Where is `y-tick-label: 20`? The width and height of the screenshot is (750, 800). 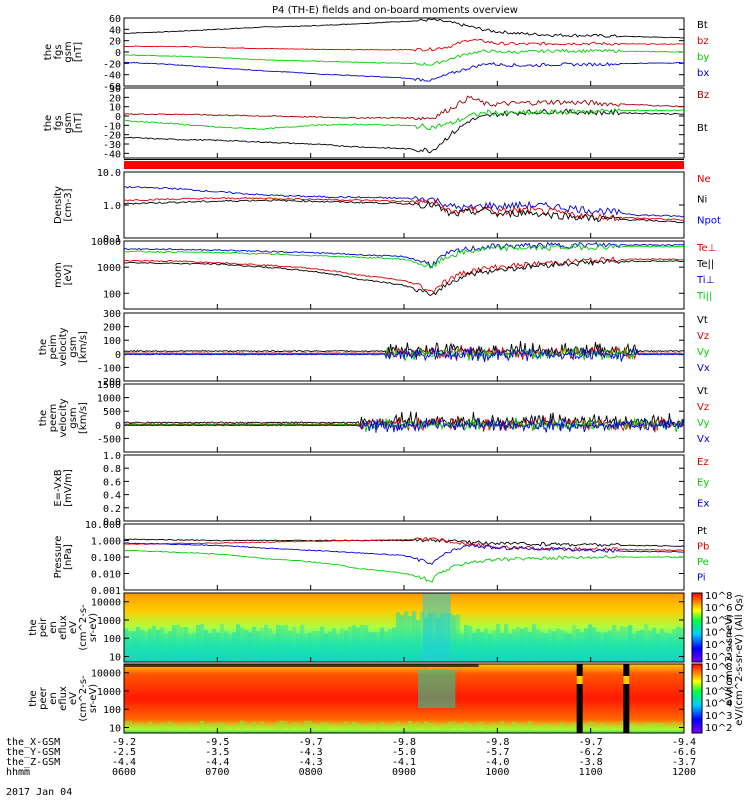 y-tick-label: 20 is located at coordinates (115, 98).